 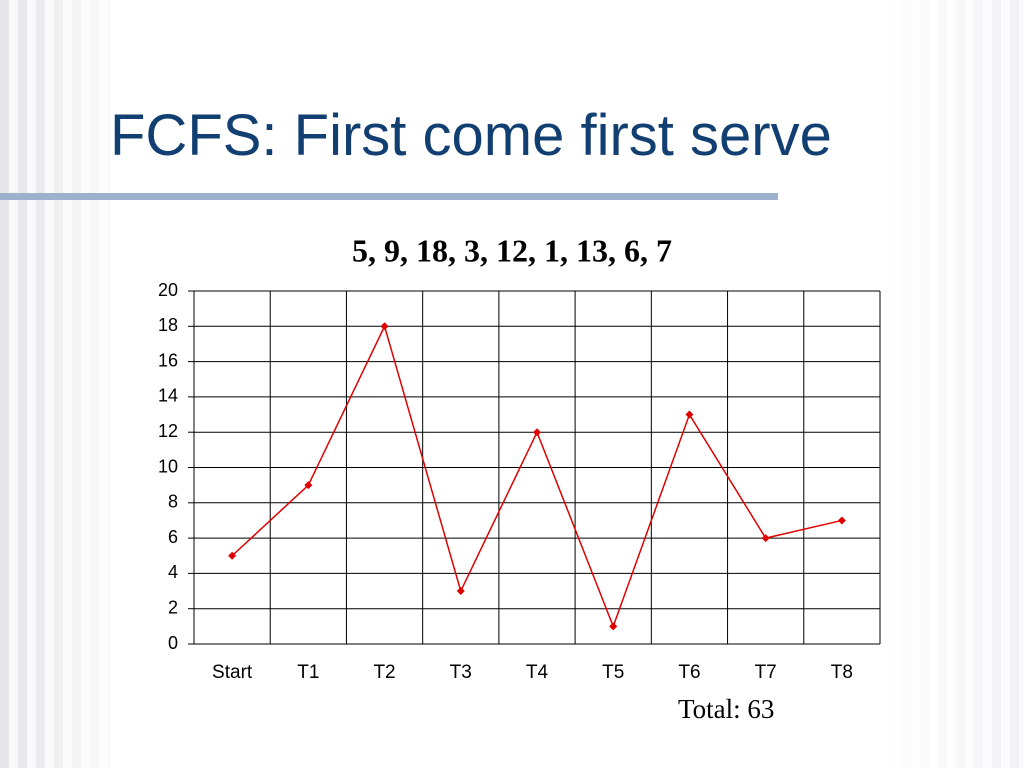 I want to click on annotation: Total: 63, so click(x=726, y=709).